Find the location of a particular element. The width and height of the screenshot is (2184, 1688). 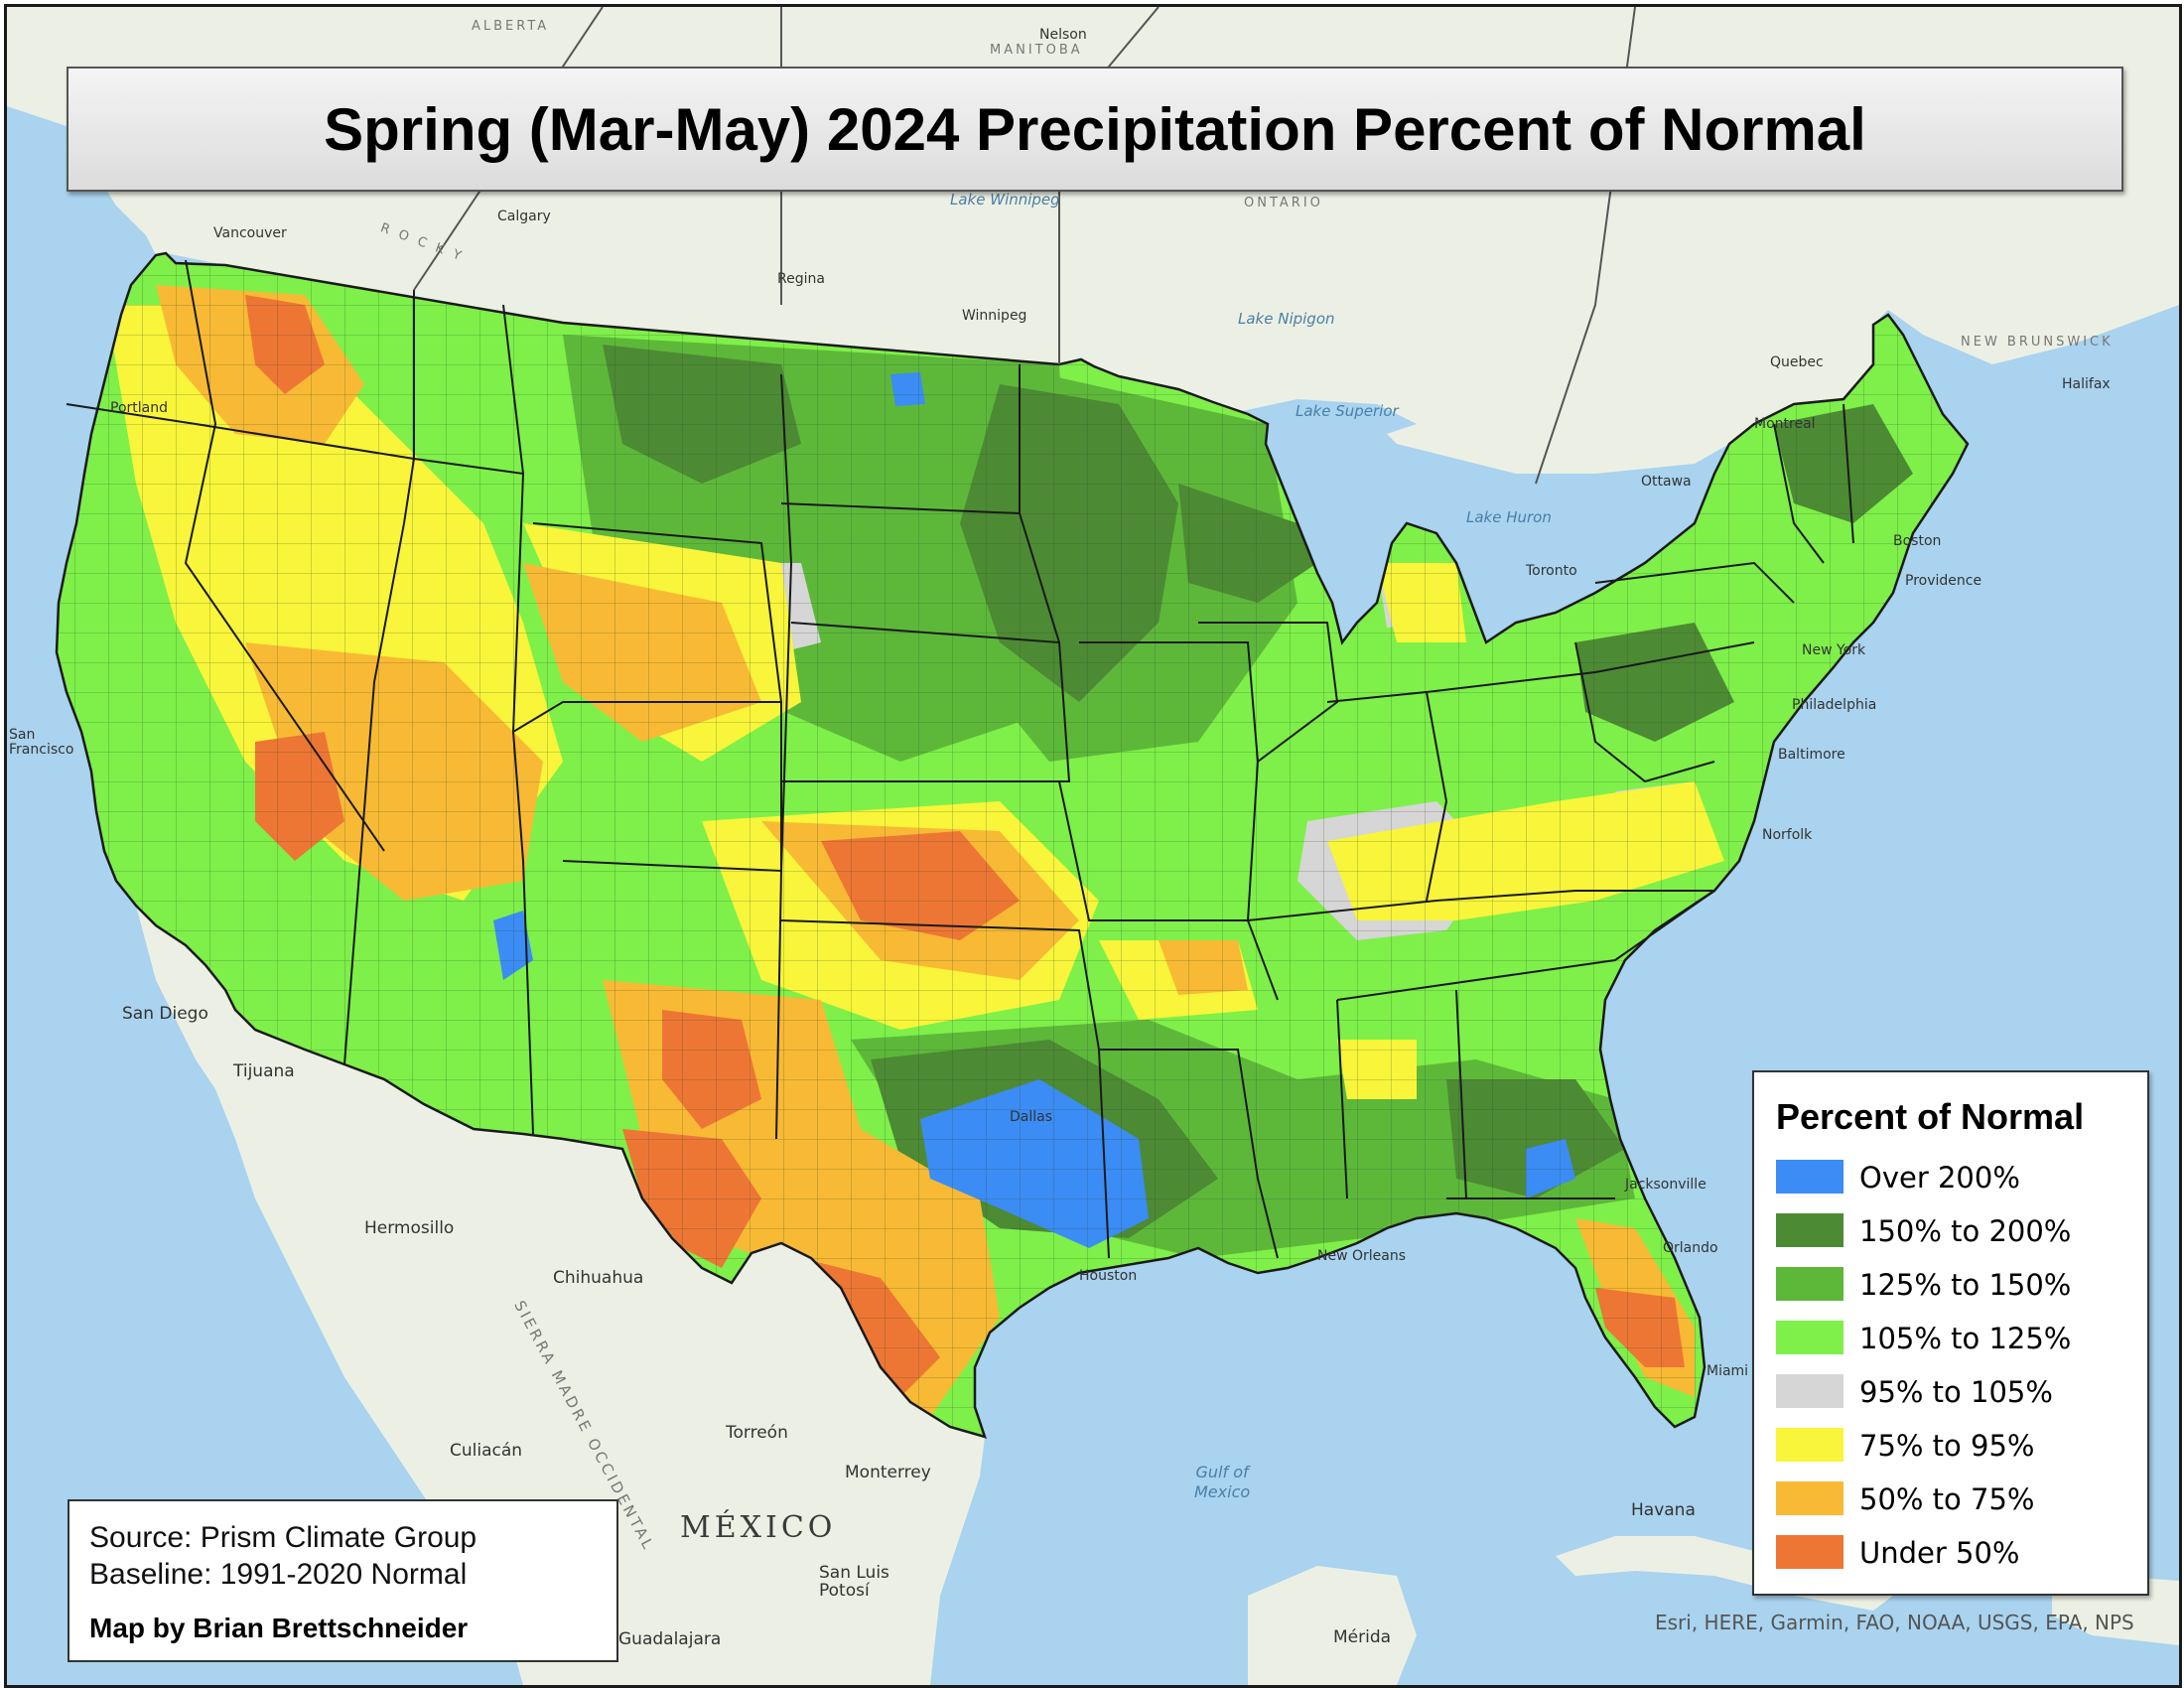

place-label-montreal: Montreal is located at coordinates (1785, 424).